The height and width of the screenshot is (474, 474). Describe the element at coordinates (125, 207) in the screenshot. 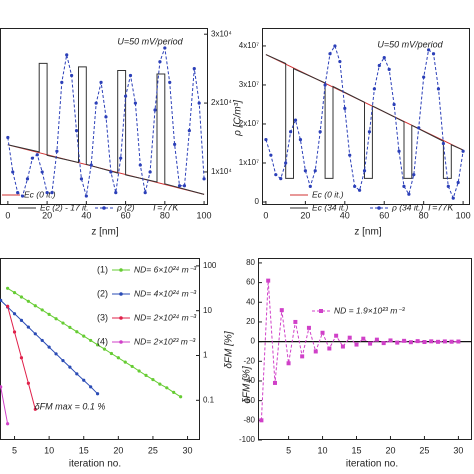

I see `legend-label: ρ (2)` at that location.